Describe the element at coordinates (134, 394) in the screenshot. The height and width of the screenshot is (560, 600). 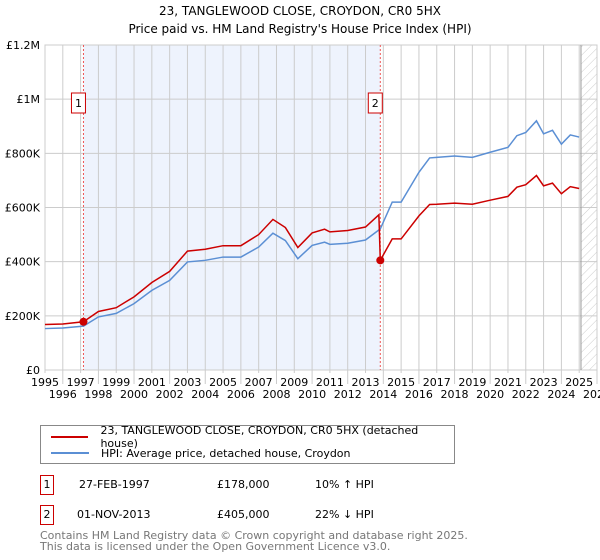
I see `x-tick-label: 2000` at that location.